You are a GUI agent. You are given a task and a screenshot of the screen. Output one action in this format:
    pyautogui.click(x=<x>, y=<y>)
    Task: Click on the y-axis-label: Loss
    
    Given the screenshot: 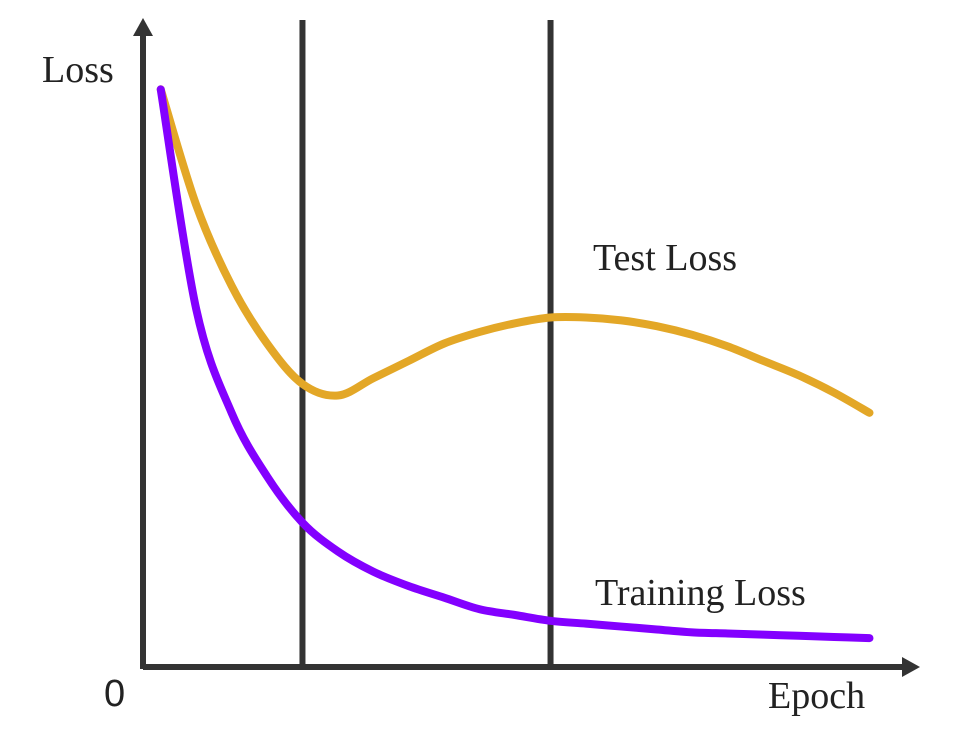 What is the action you would take?
    pyautogui.click(x=78, y=70)
    